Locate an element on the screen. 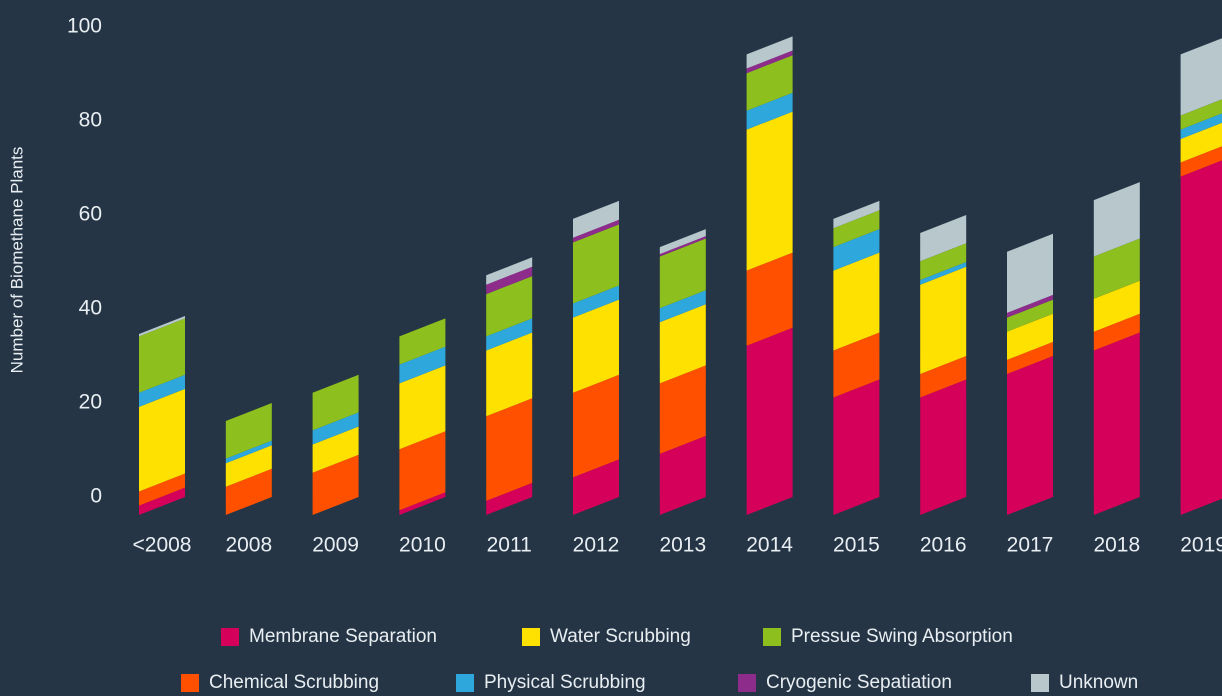 Image resolution: width=1222 pixels, height=696 pixels. x-tick-label: 2011 is located at coordinates (509, 545).